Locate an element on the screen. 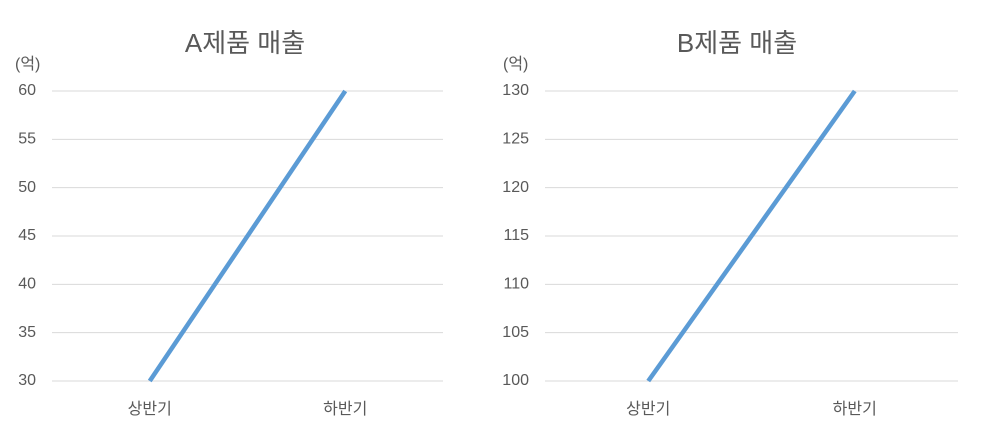  y-tick-label: 100 is located at coordinates (515, 380).